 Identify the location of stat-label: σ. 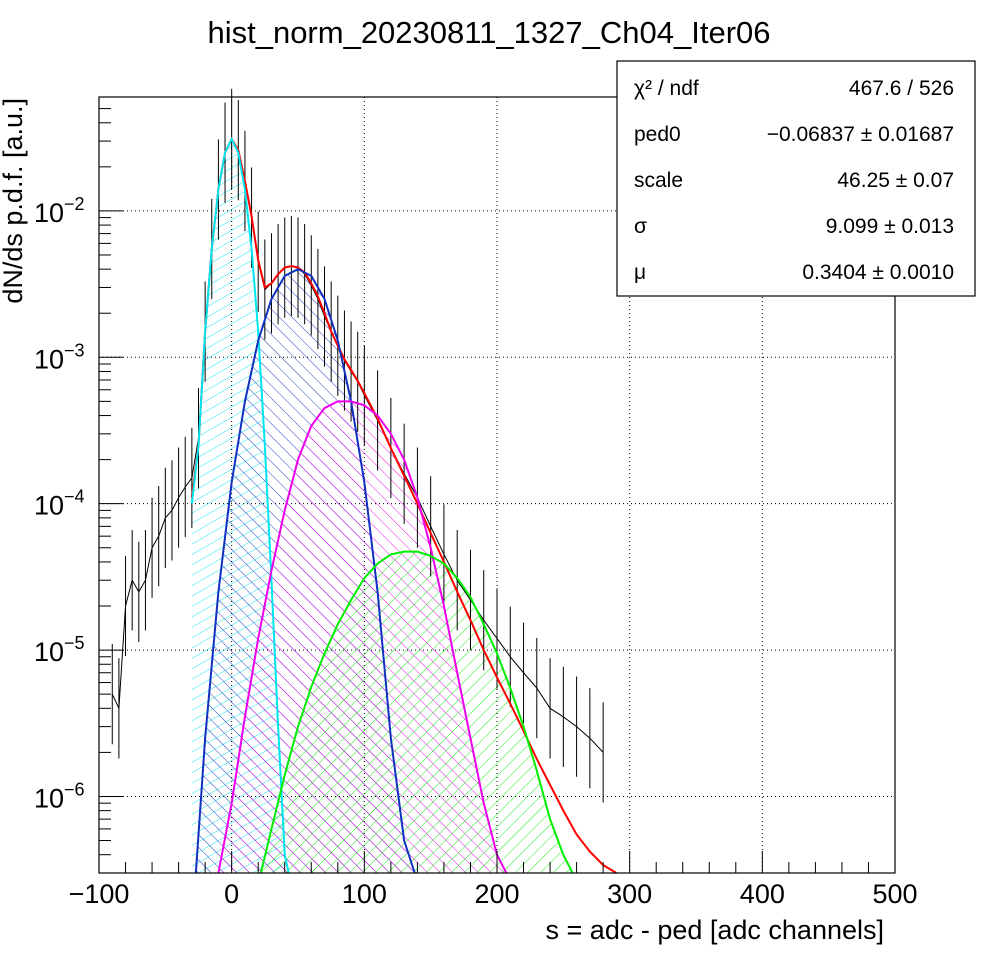
(640, 226).